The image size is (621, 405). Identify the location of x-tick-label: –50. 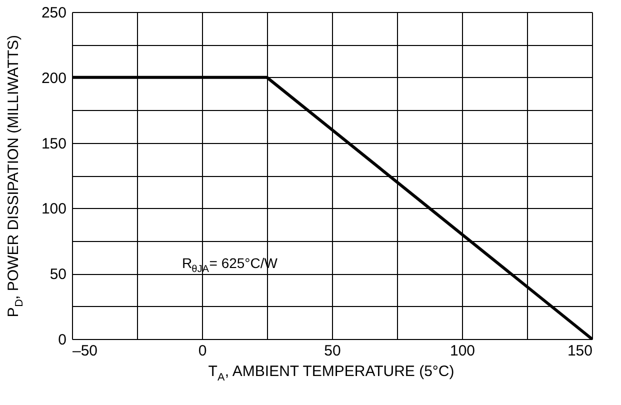
(85, 351).